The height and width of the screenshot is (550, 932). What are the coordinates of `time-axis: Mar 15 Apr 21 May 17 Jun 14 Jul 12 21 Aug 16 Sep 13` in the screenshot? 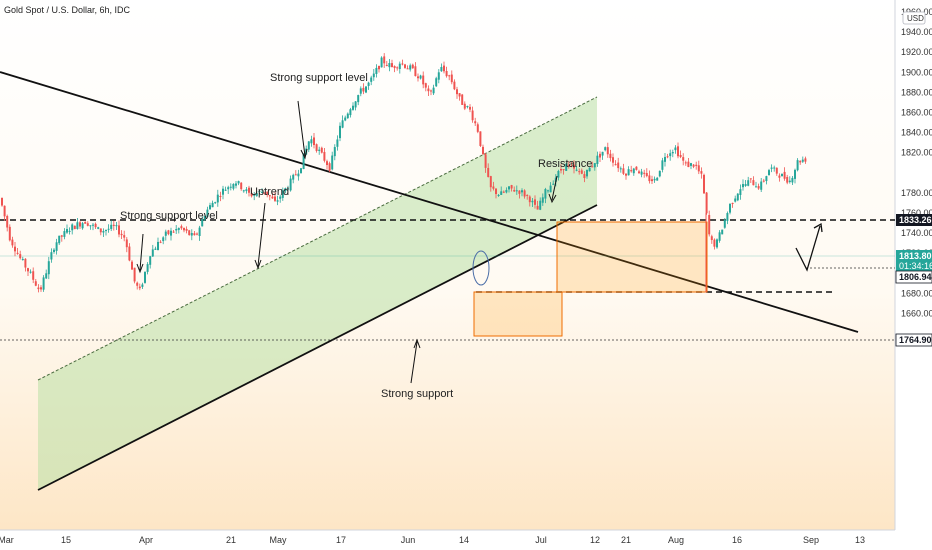 It's located at (432, 540).